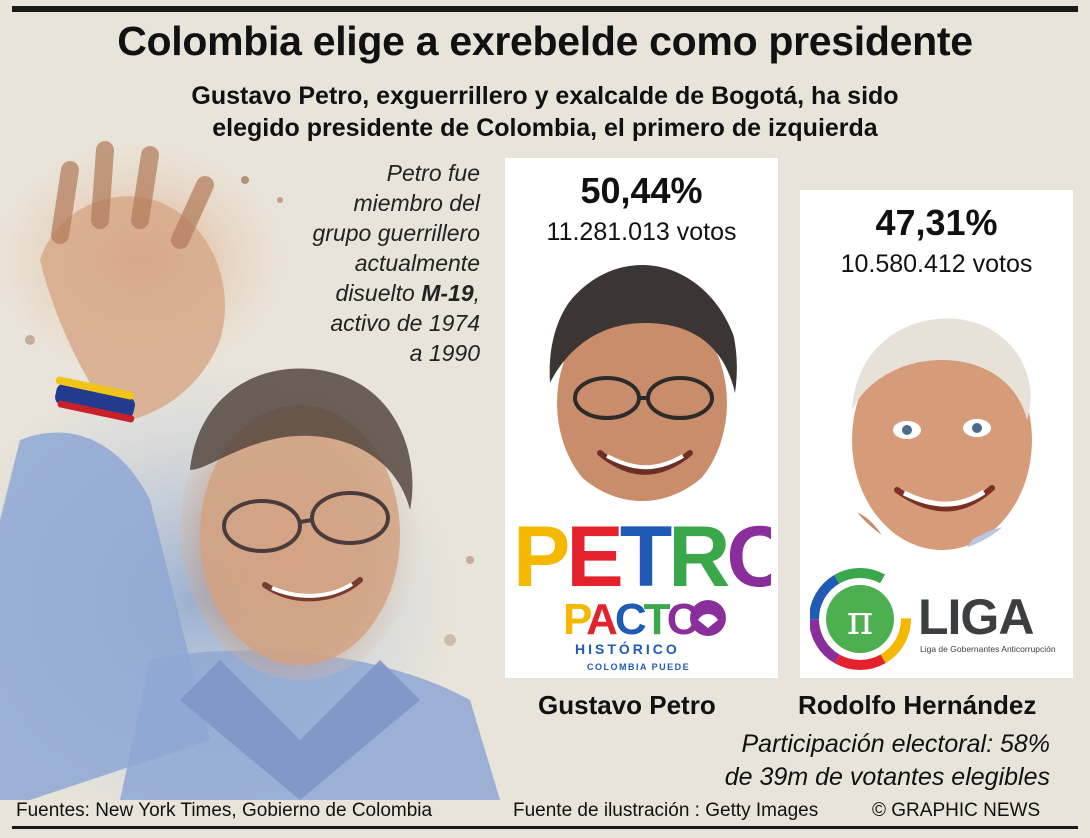 The image size is (1090, 838). I want to click on svg-text: COLOMBIA PUEDE, so click(638, 667).